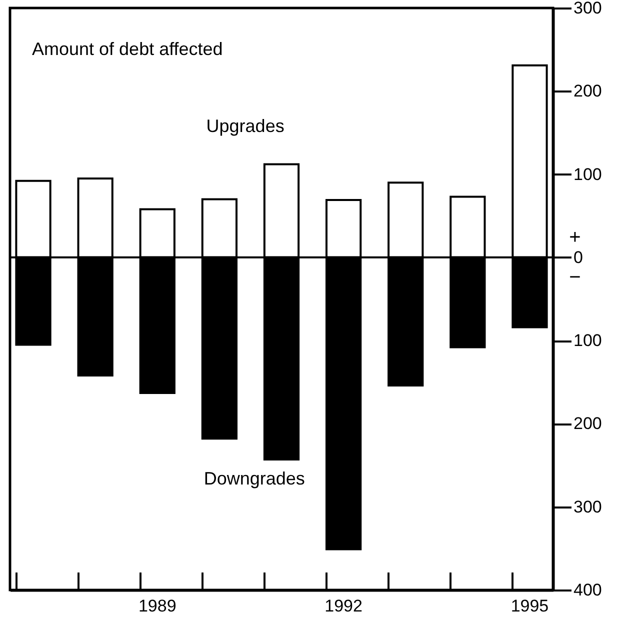 Image resolution: width=626 pixels, height=625 pixels. I want to click on x-tick-label: 1995, so click(529, 606).